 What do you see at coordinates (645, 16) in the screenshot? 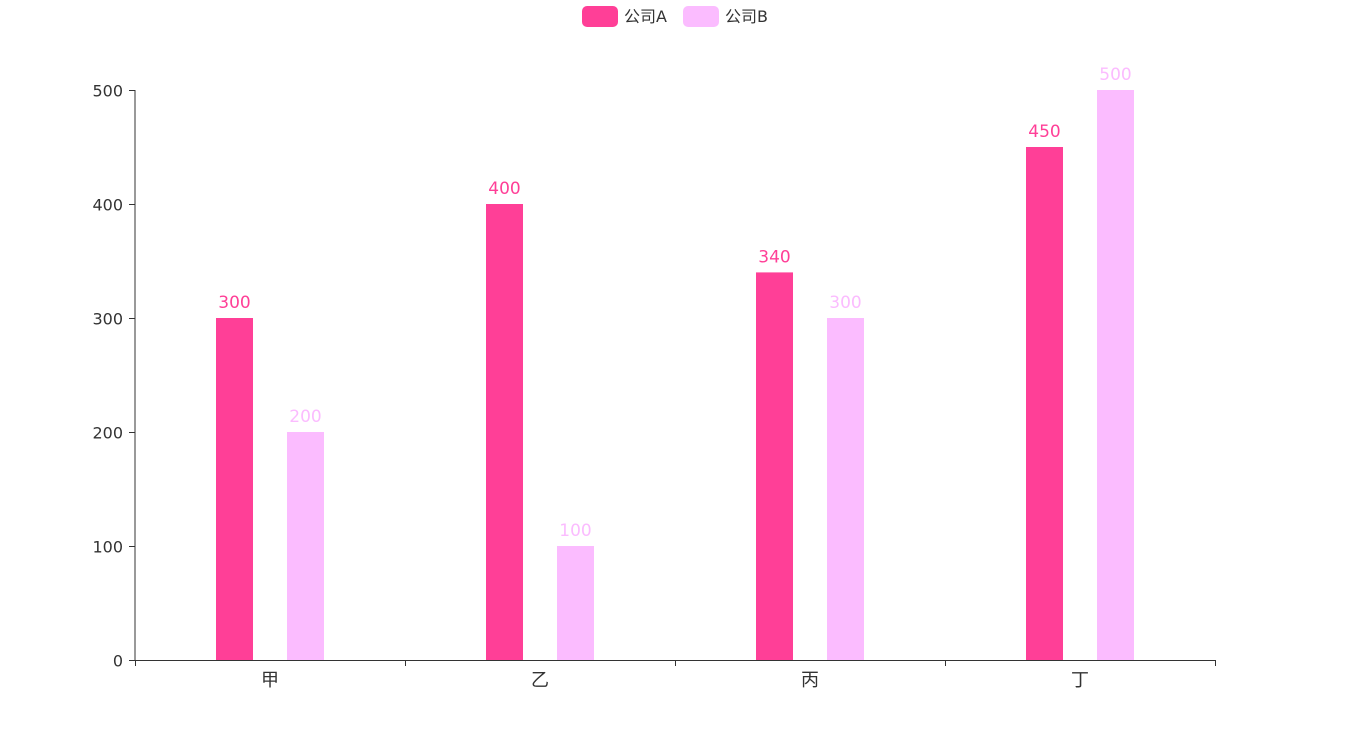
I see `legend-label-company-a: 公司A` at bounding box center [645, 16].